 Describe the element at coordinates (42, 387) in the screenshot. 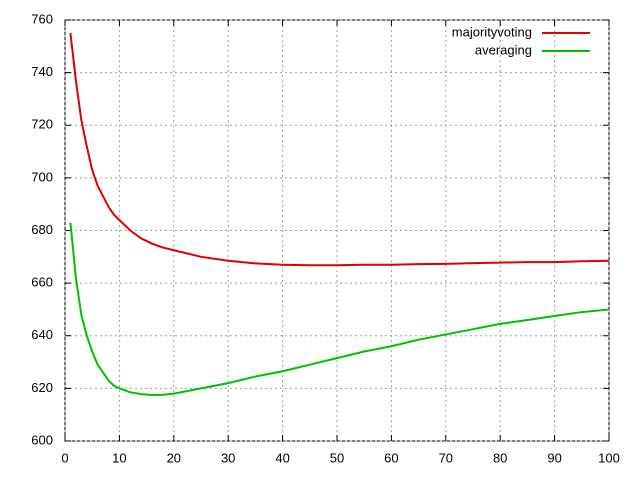

I see `y-tick-label: 620` at that location.